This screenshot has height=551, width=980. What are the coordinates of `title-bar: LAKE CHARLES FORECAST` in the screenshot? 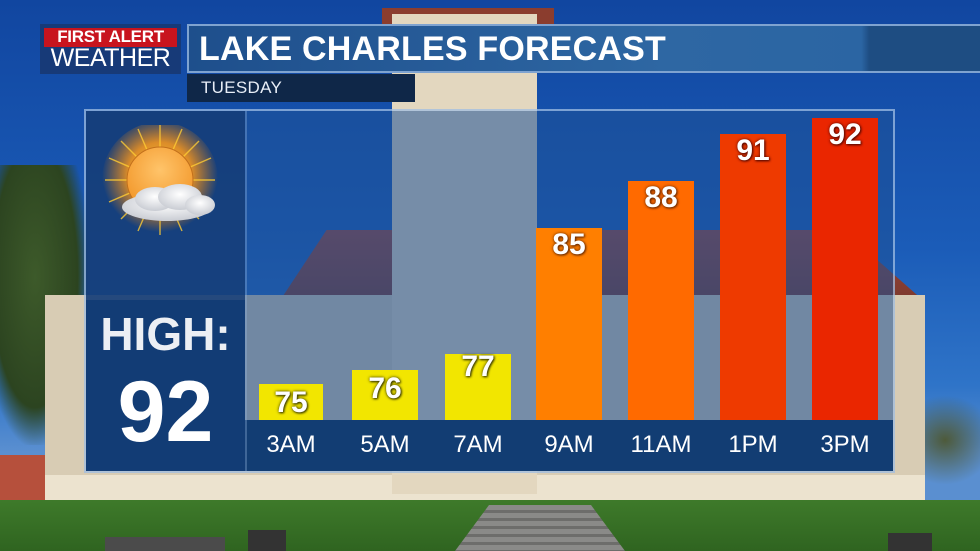 It's located at (583, 48).